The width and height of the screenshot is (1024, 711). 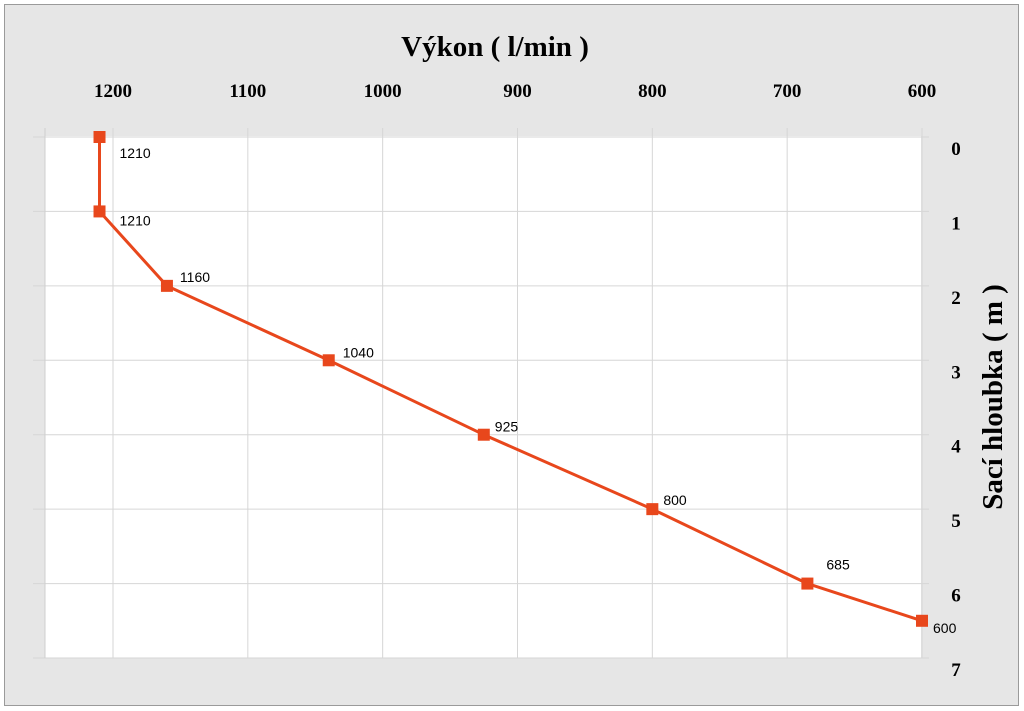 What do you see at coordinates (195, 277) in the screenshot?
I see `data-label: 1160` at bounding box center [195, 277].